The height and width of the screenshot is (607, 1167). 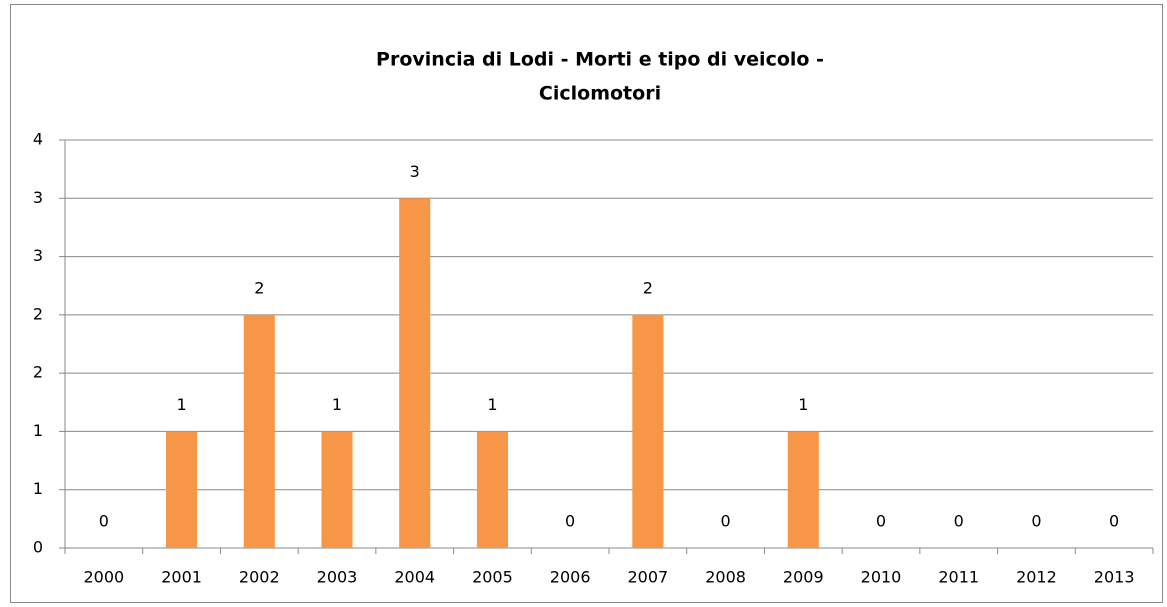 I want to click on x-tick-label: 2011, so click(x=958, y=577).